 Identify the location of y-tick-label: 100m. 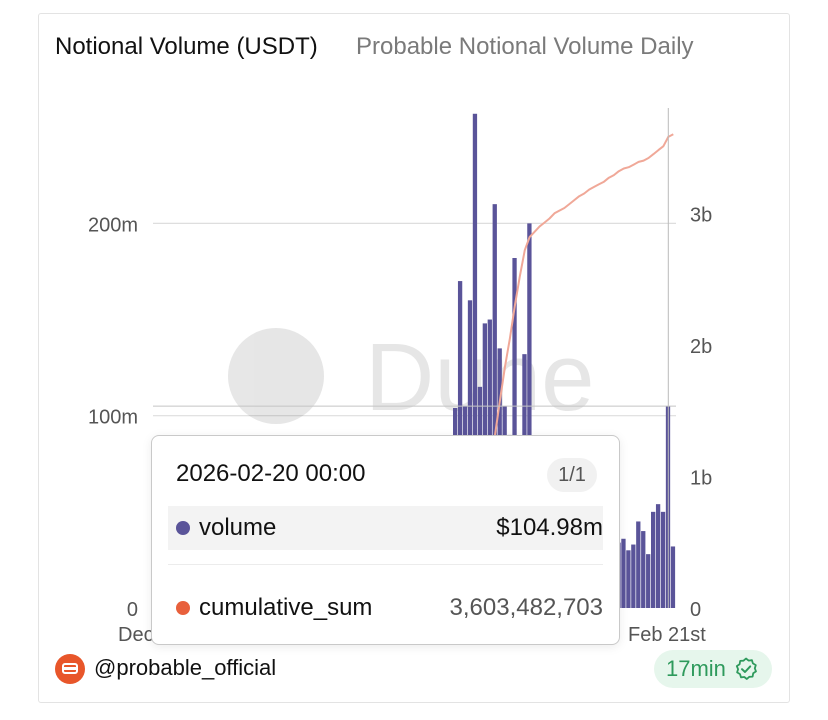
(113, 418).